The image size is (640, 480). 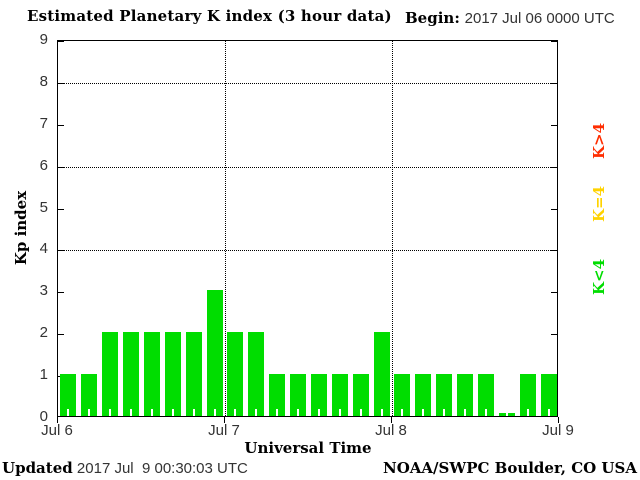 I want to click on updated-timestamp: Updated 2017 Jul 9 00:30:03 UTC, so click(x=125, y=468).